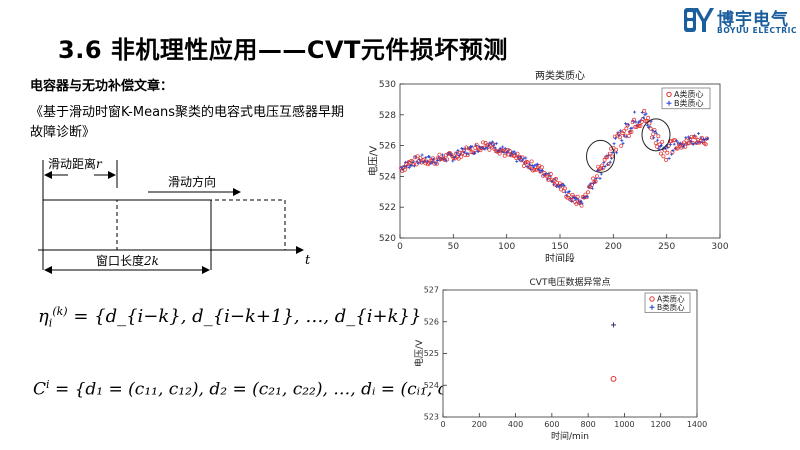 This screenshot has height=450, width=800. Describe the element at coordinates (75, 164) in the screenshot. I see `slide-distance-label: 滑动距离r` at that location.